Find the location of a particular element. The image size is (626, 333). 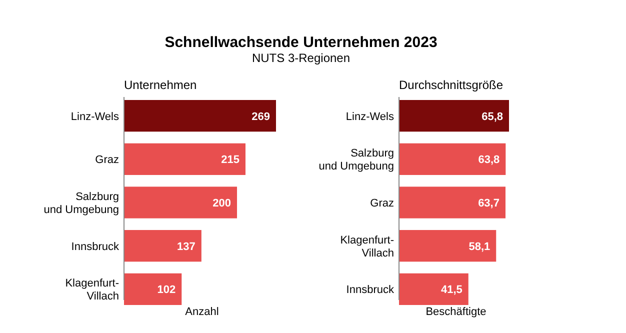

data-label: 63,7 is located at coordinates (489, 204).